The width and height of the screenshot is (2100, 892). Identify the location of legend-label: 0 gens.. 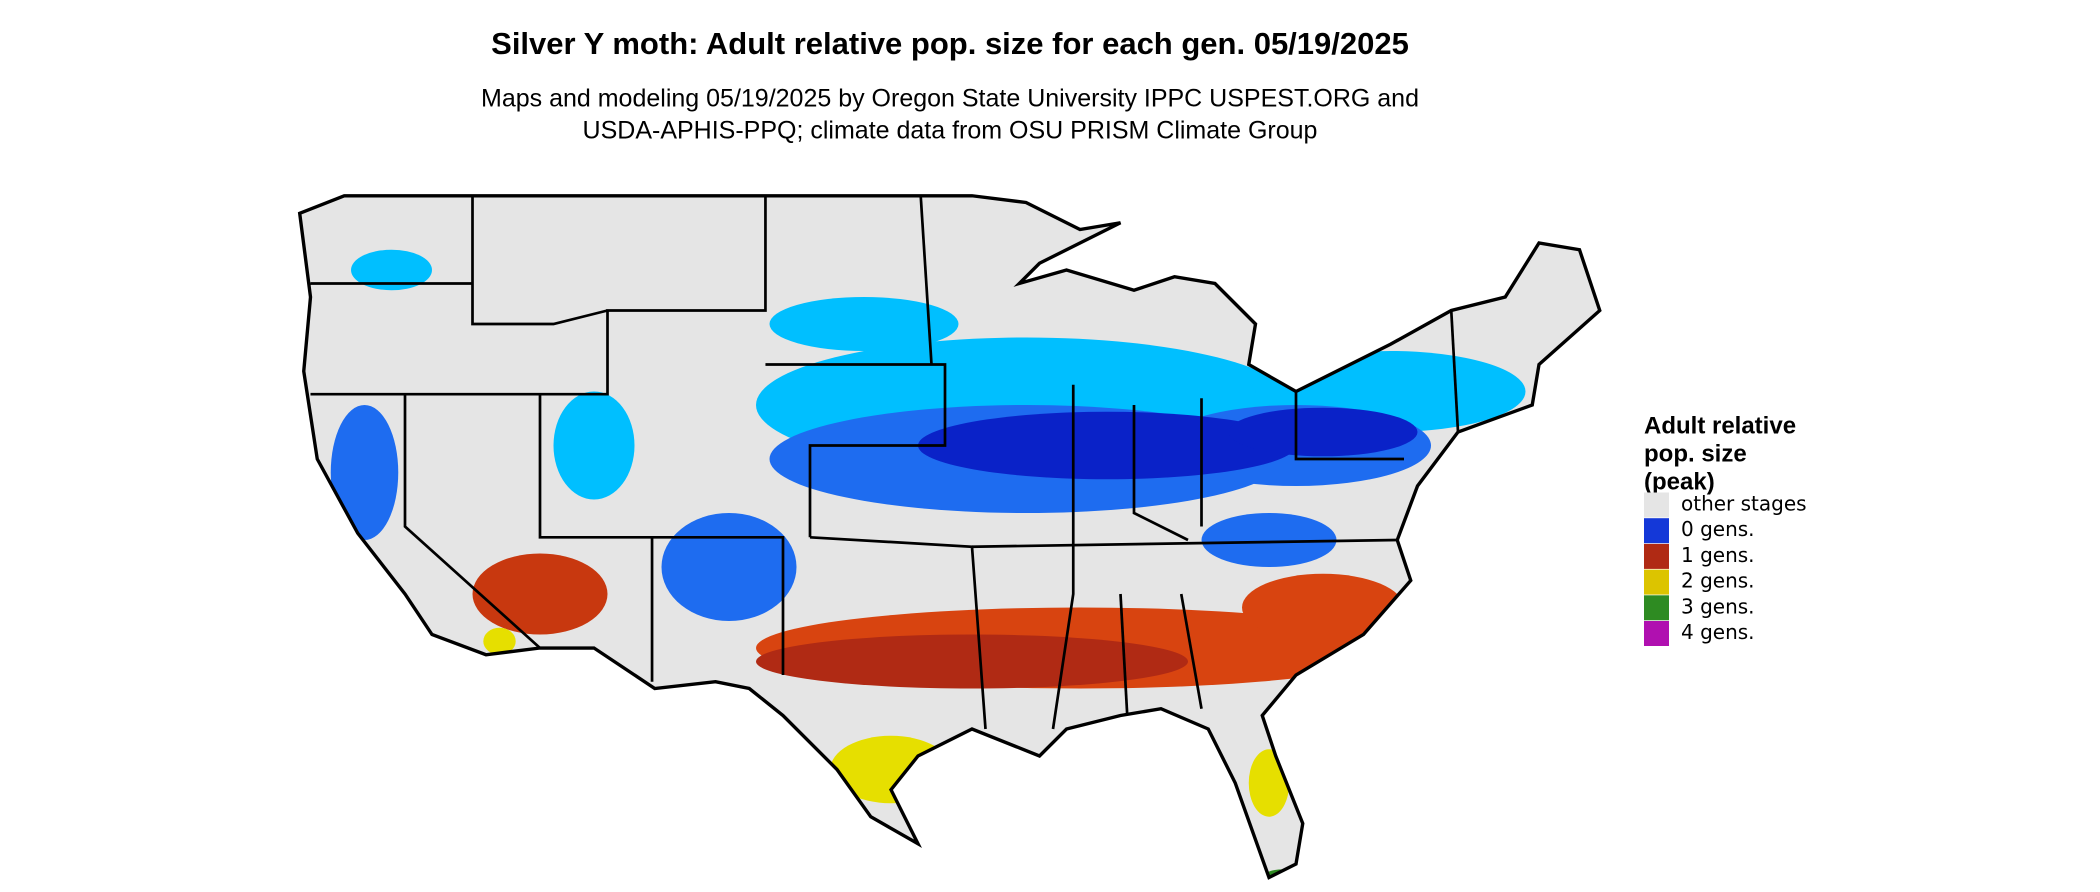
(1718, 529).